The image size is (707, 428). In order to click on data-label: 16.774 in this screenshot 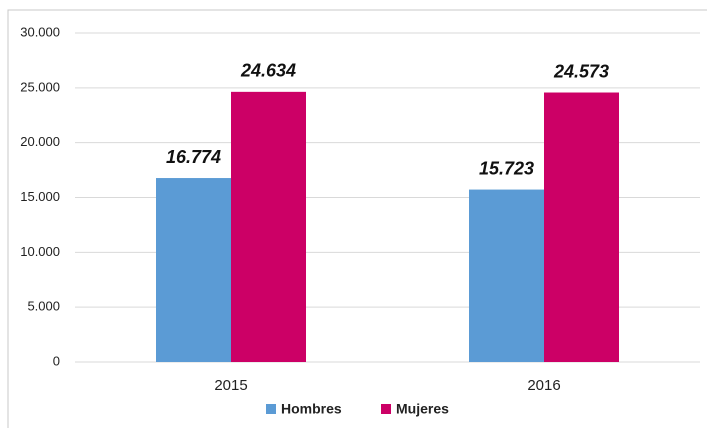, I will do `click(193, 157)`.